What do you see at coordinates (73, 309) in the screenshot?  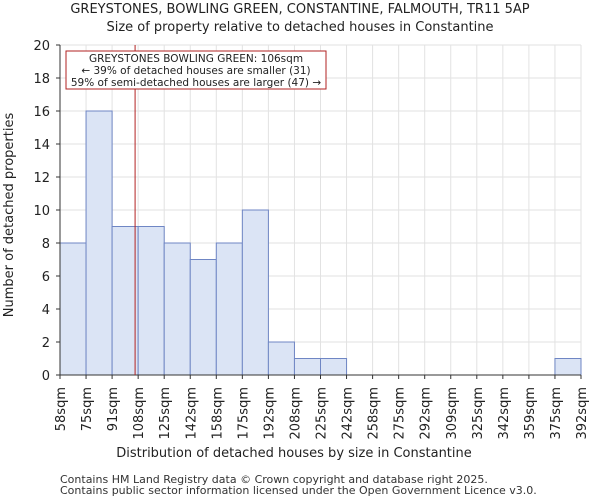 I see `bar-58sqm` at bounding box center [73, 309].